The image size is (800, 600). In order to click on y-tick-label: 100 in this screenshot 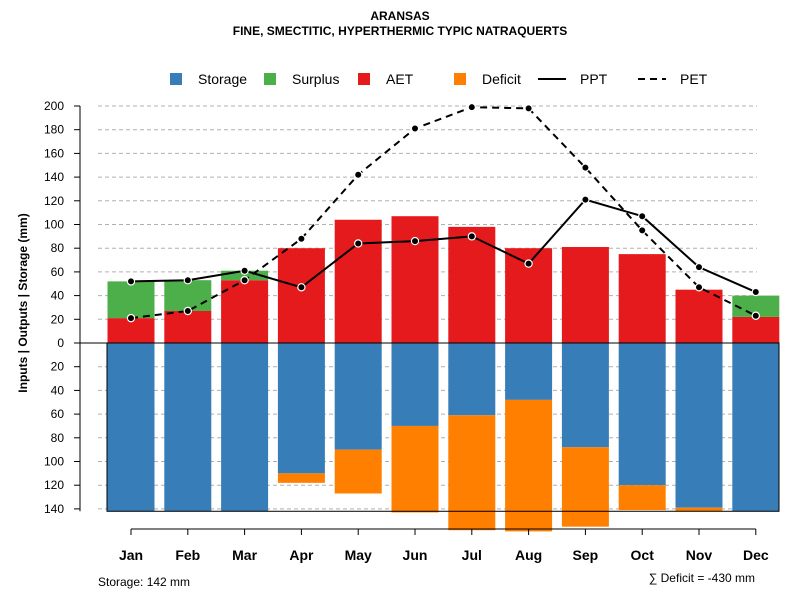, I will do `click(54, 225)`.